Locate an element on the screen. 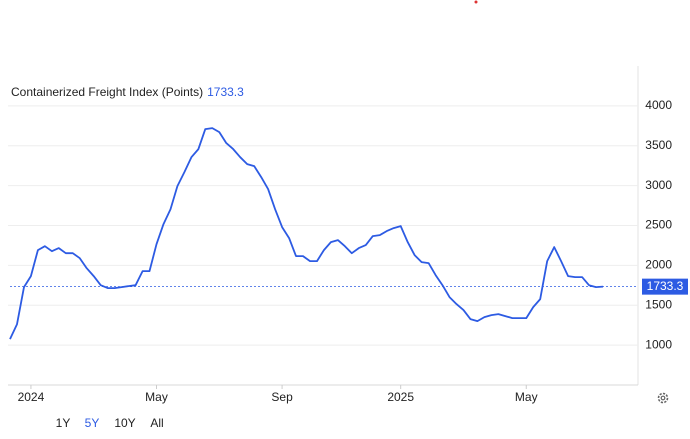 The image size is (690, 439). x-tick-label: 2024 is located at coordinates (31, 397).